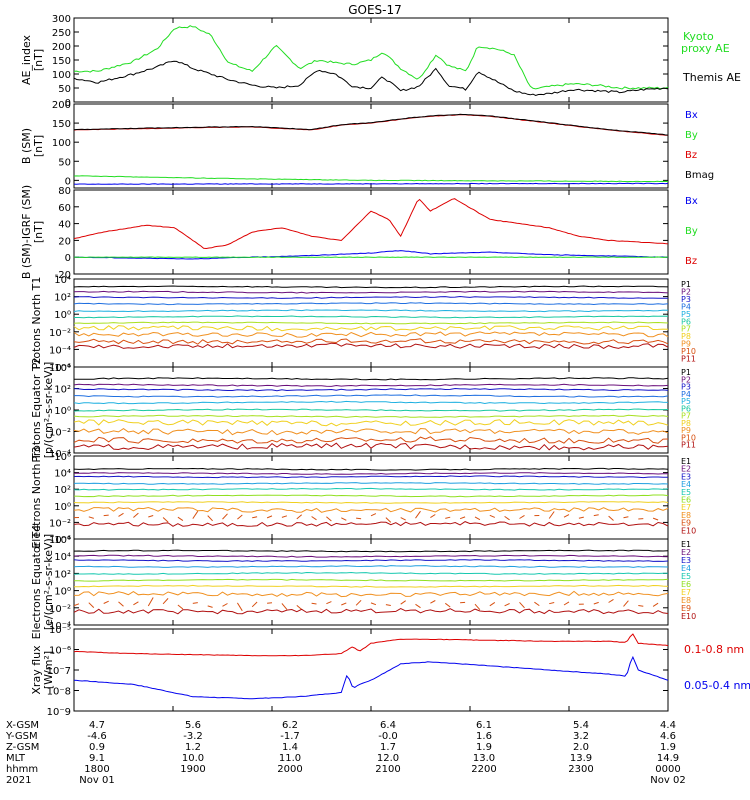 The height and width of the screenshot is (800, 750). What do you see at coordinates (371, 78) in the screenshot?
I see `series-line-themis-ae` at bounding box center [371, 78].